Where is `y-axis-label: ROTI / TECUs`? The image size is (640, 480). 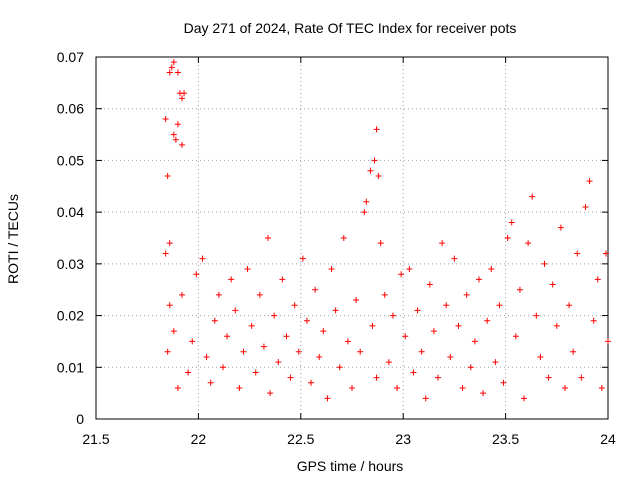 y-axis-label: ROTI / TECUs is located at coordinates (13, 239).